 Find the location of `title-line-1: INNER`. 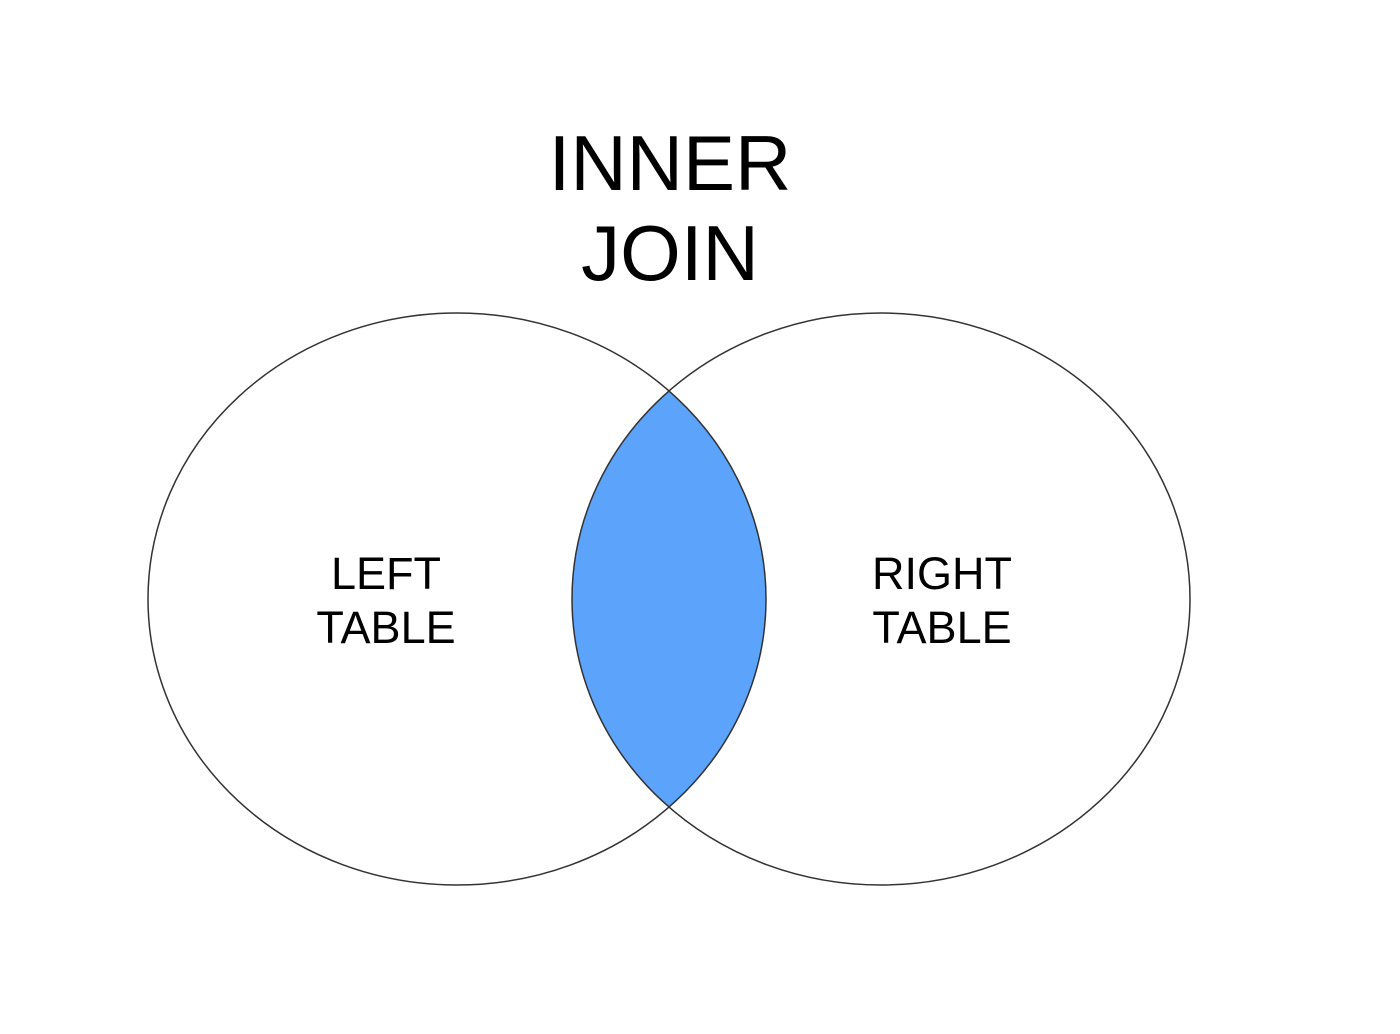

title-line-1: INNER is located at coordinates (670, 163).